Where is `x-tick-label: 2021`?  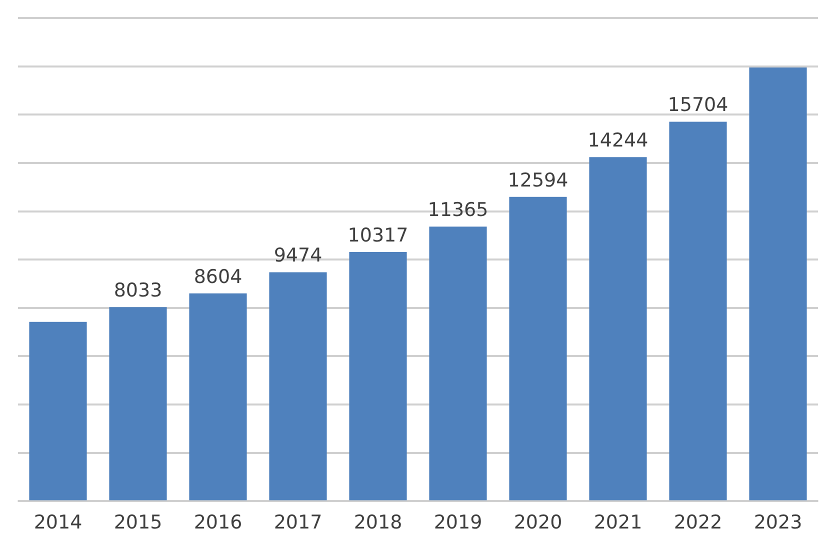 x-tick-label: 2021 is located at coordinates (618, 523).